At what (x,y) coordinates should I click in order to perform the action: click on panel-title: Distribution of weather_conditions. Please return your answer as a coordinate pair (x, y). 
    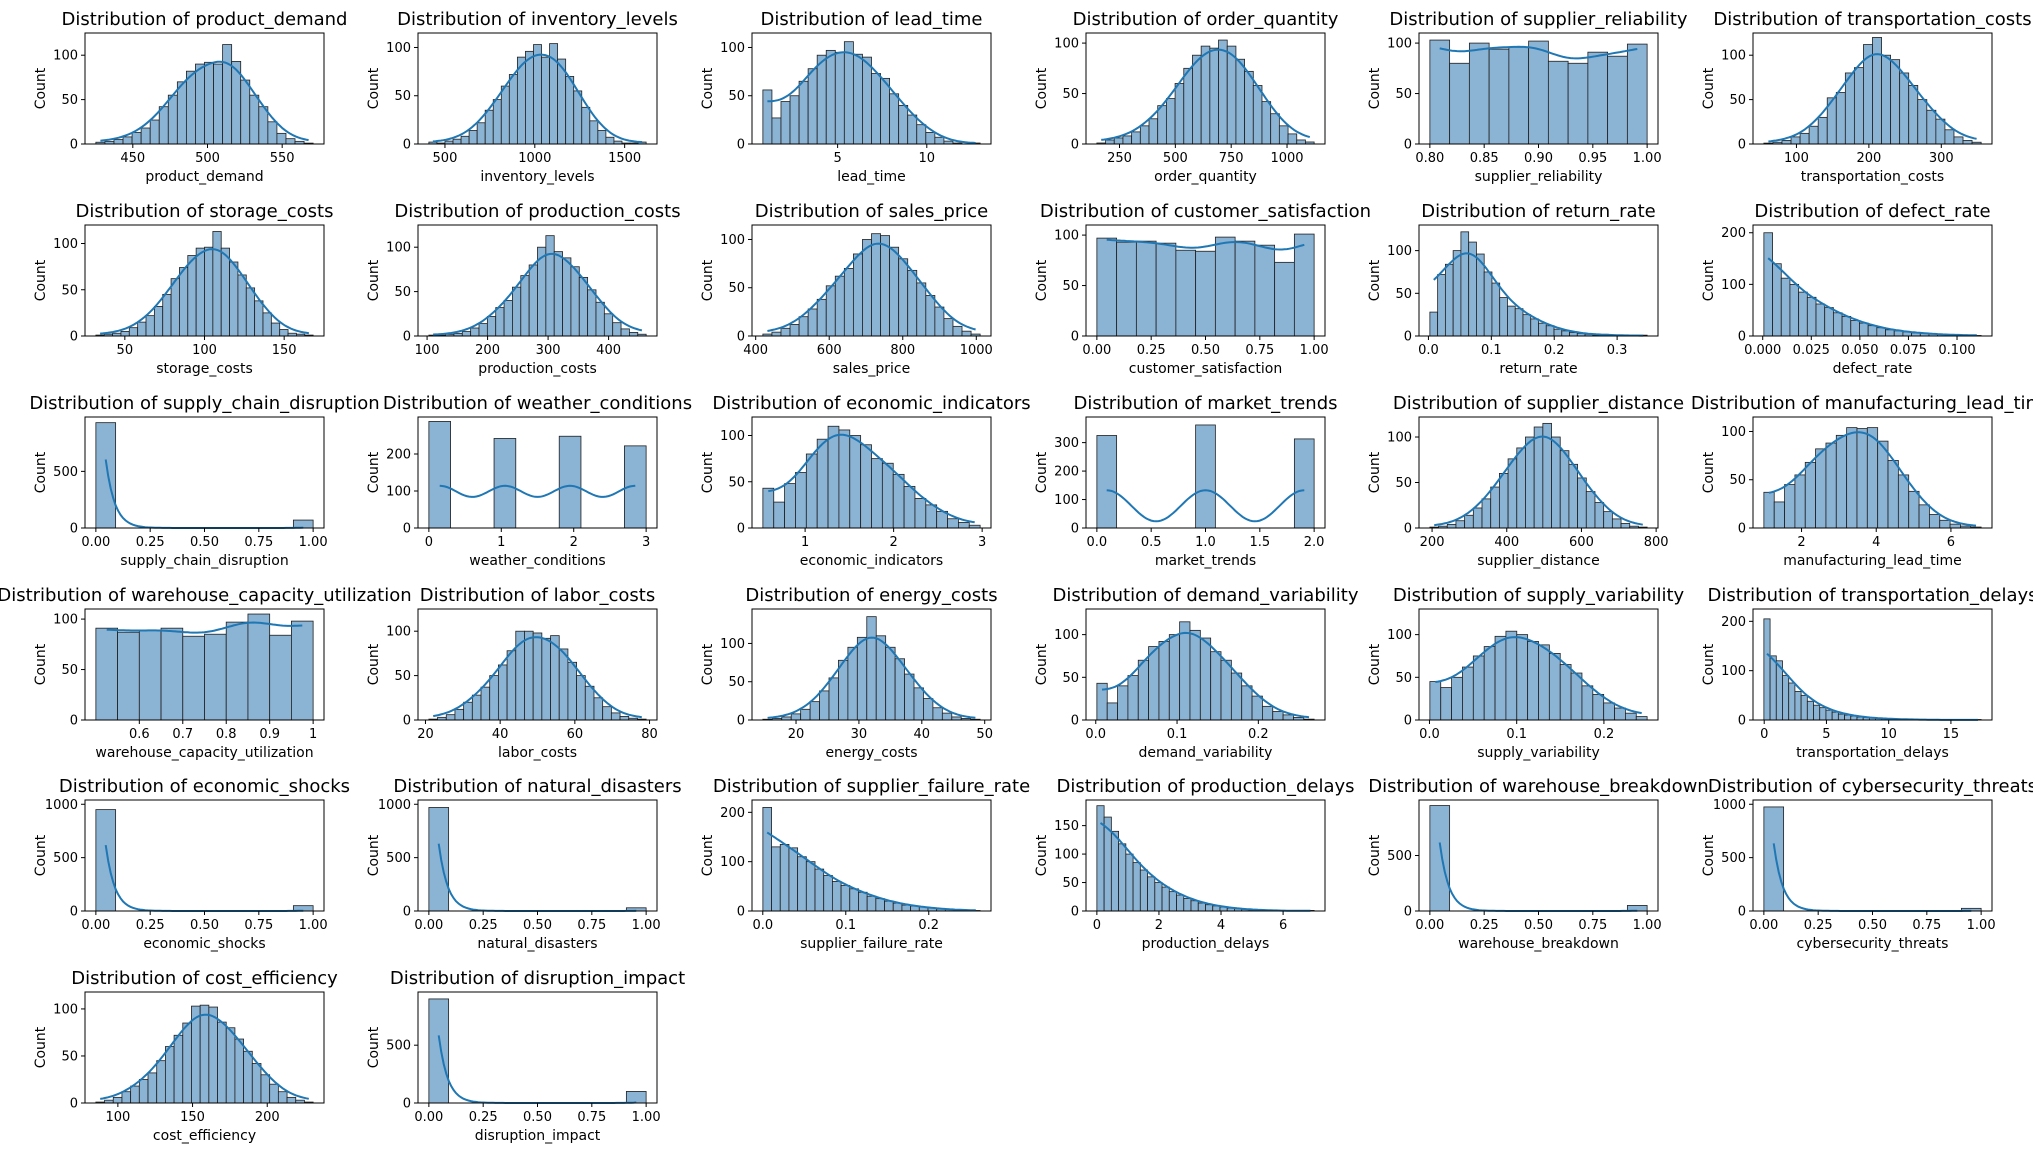
    Looking at the image, I should click on (537, 403).